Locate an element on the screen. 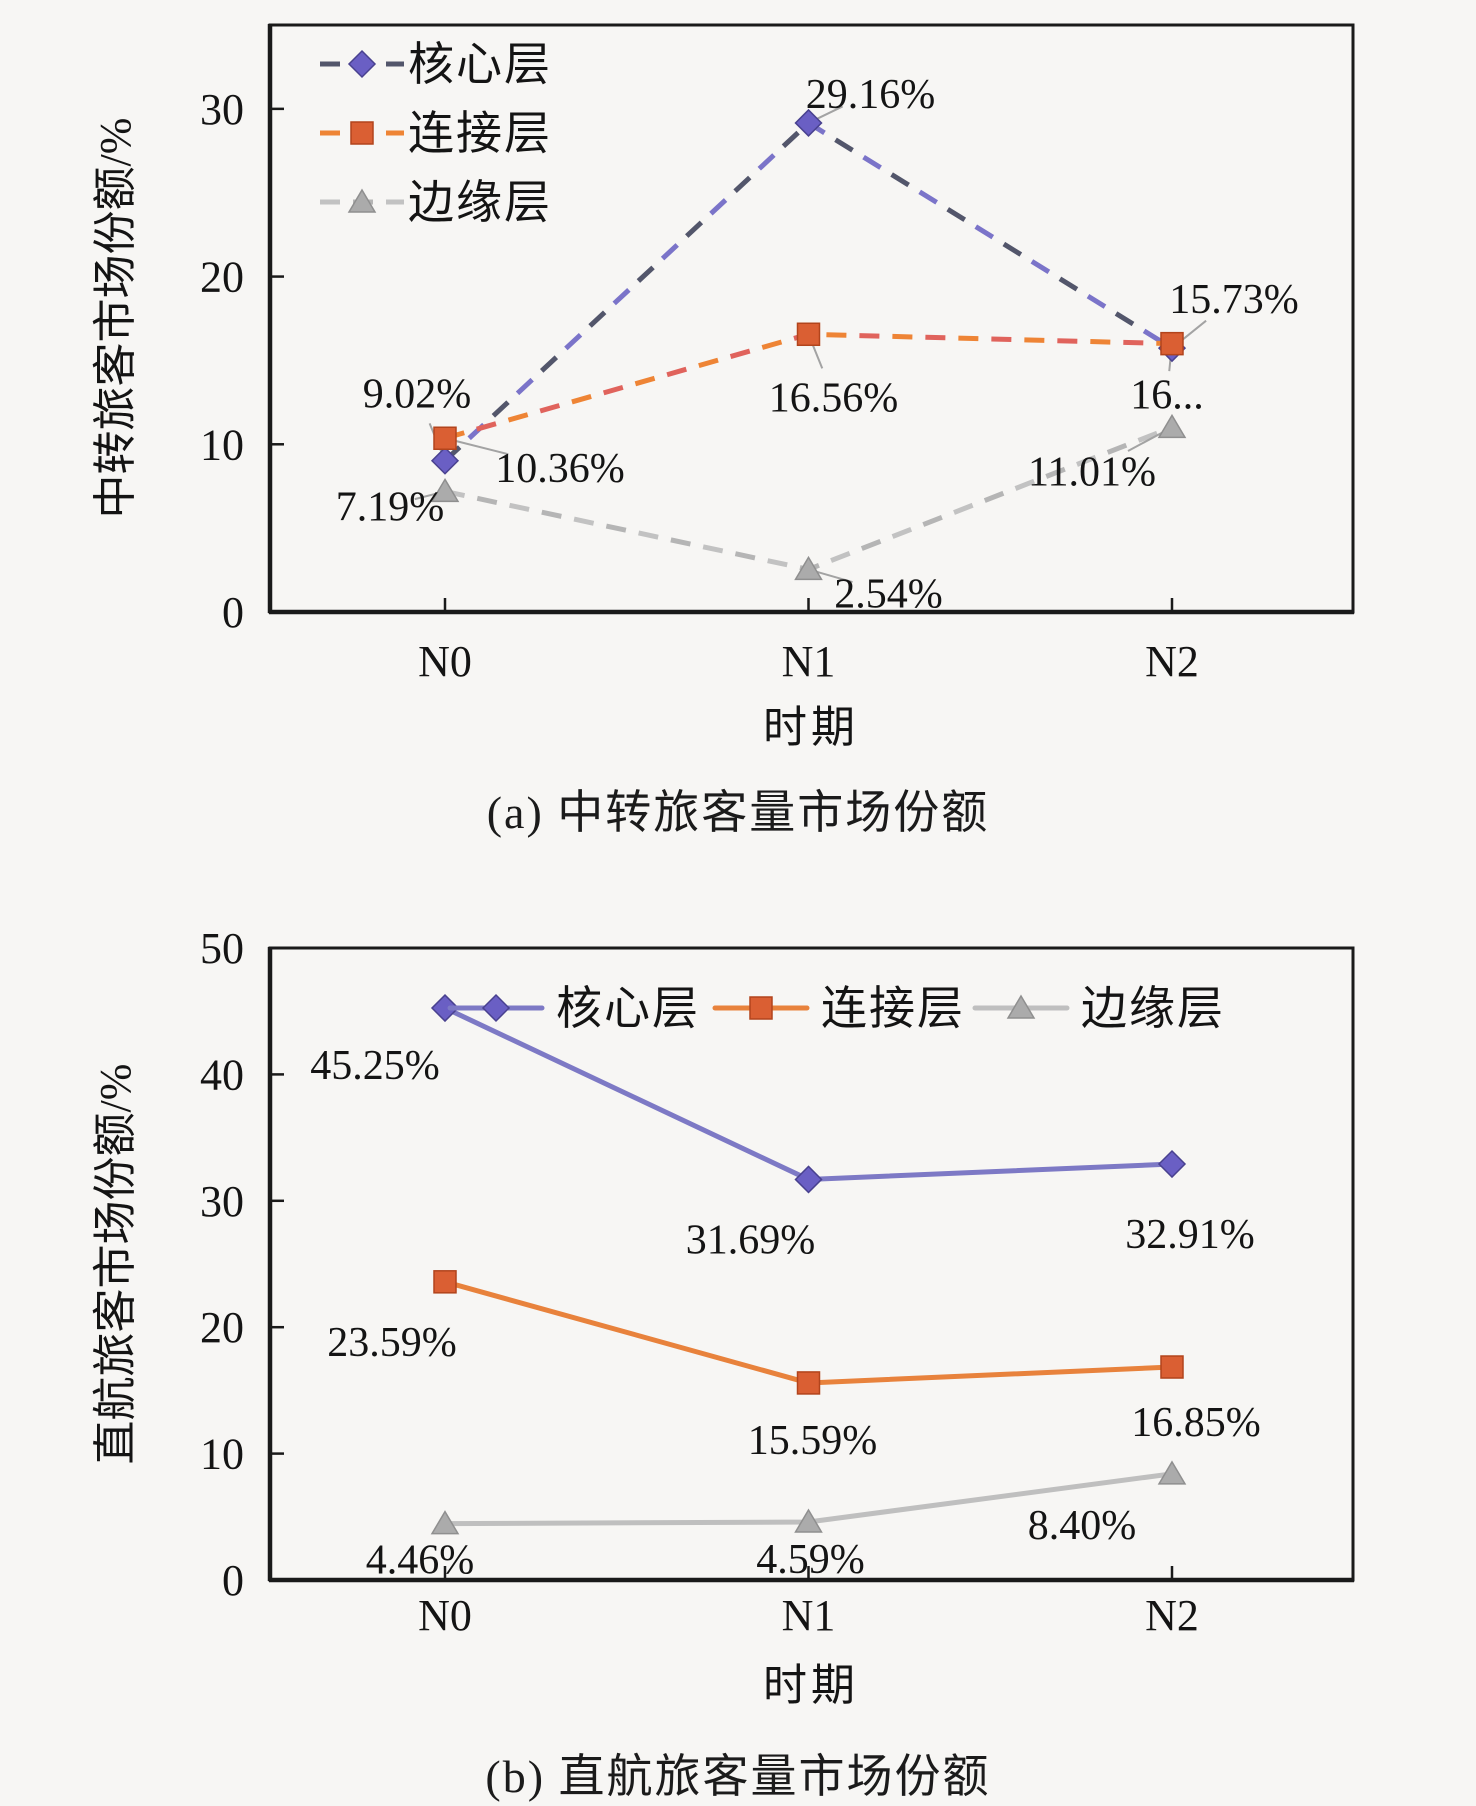 The height and width of the screenshot is (1806, 1476). 核心层-data-label: 15.73% is located at coordinates (1234, 300).